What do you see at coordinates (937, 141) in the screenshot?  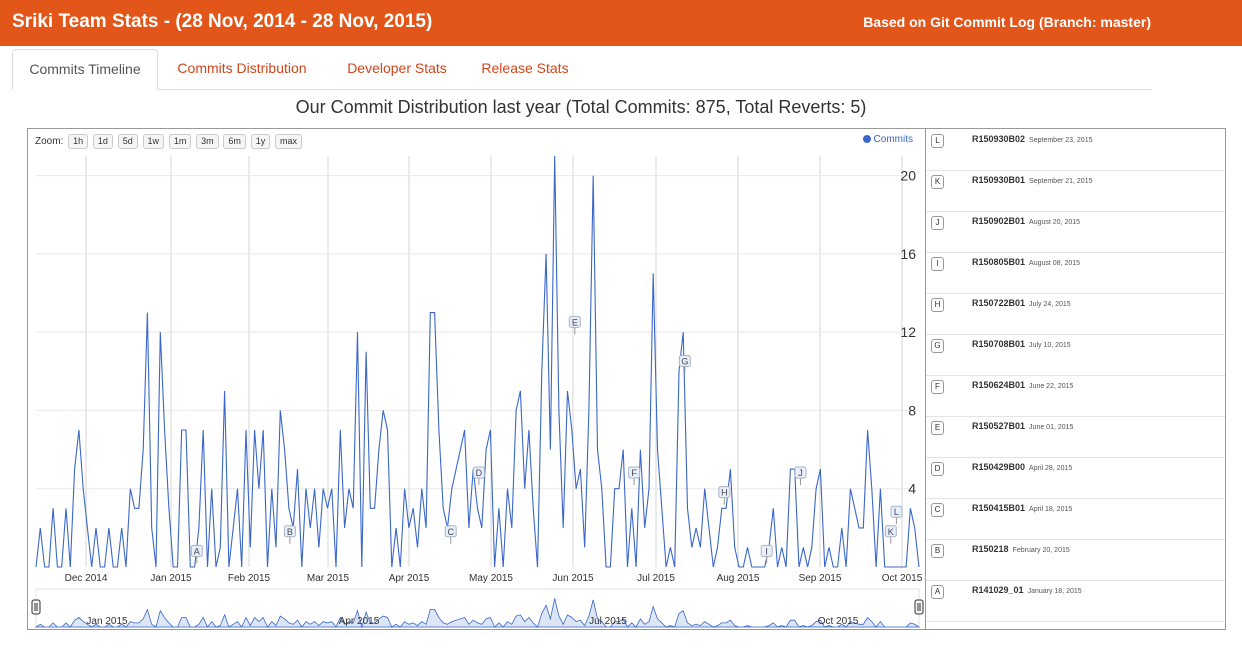 I see `release-flag-badge: L` at bounding box center [937, 141].